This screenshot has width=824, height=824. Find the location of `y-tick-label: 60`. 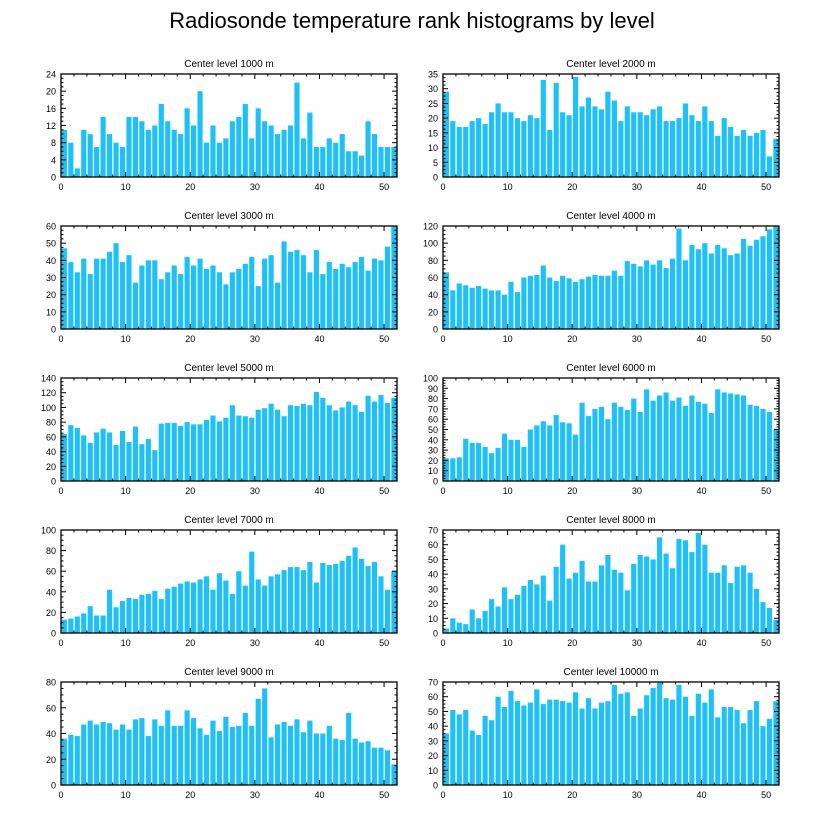

y-tick-label: 60 is located at coordinates (51, 227).